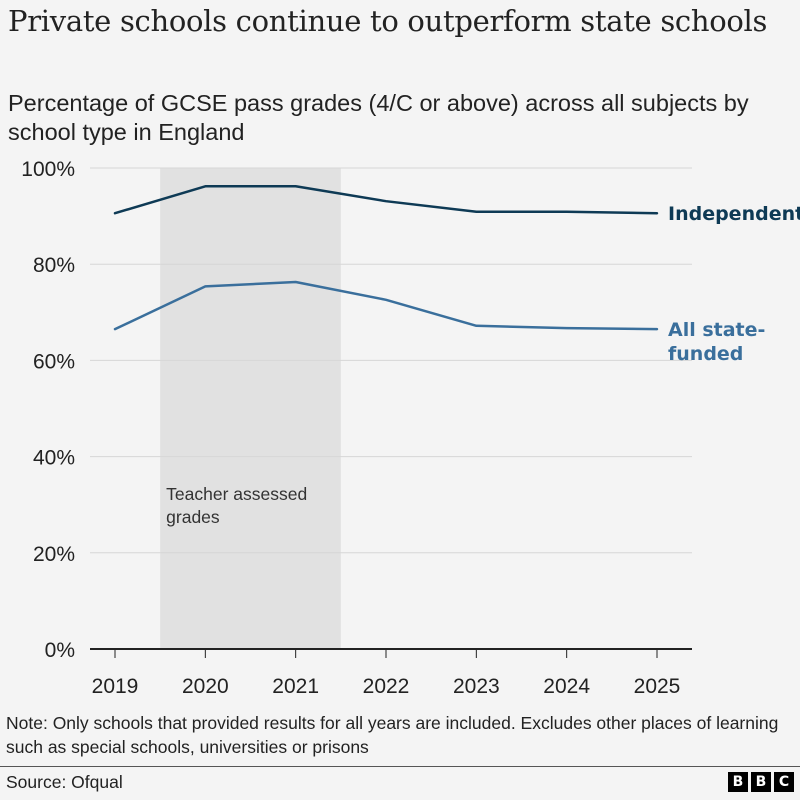 The height and width of the screenshot is (800, 800). What do you see at coordinates (784, 782) in the screenshot?
I see `bbc-logo-letter: C` at bounding box center [784, 782].